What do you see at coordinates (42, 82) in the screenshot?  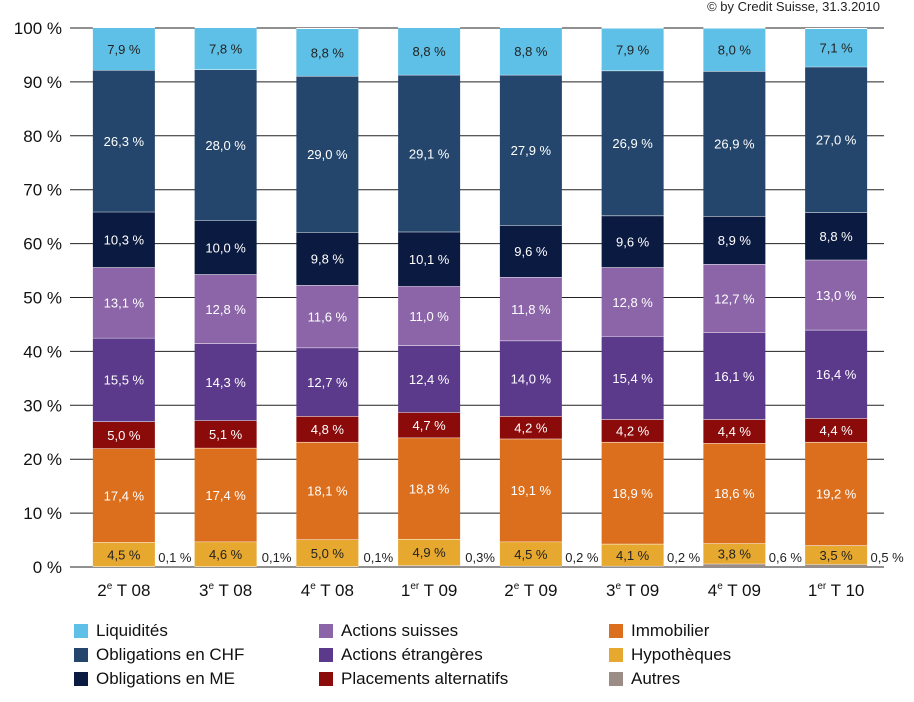 I see `y-tick-label: 90 %` at bounding box center [42, 82].